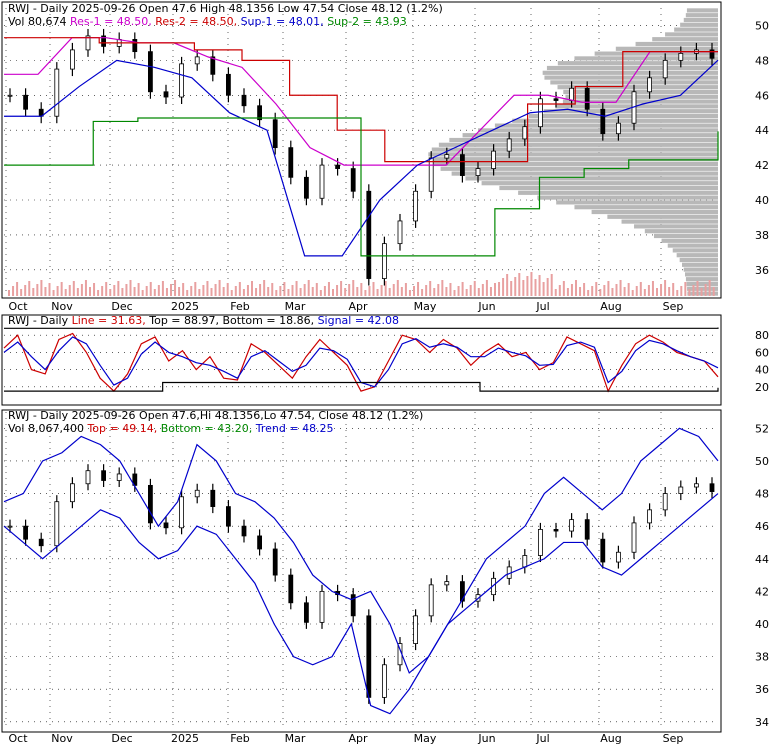 Image resolution: width=780 pixels, height=745 pixels. I want to click on stoch-bottom-label: Bottom = 18.86,, so click(270, 320).